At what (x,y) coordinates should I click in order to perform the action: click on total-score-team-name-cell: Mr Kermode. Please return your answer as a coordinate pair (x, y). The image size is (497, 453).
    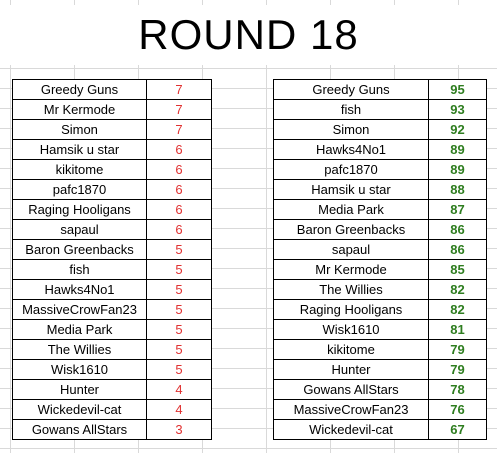
    Looking at the image, I should click on (351, 269).